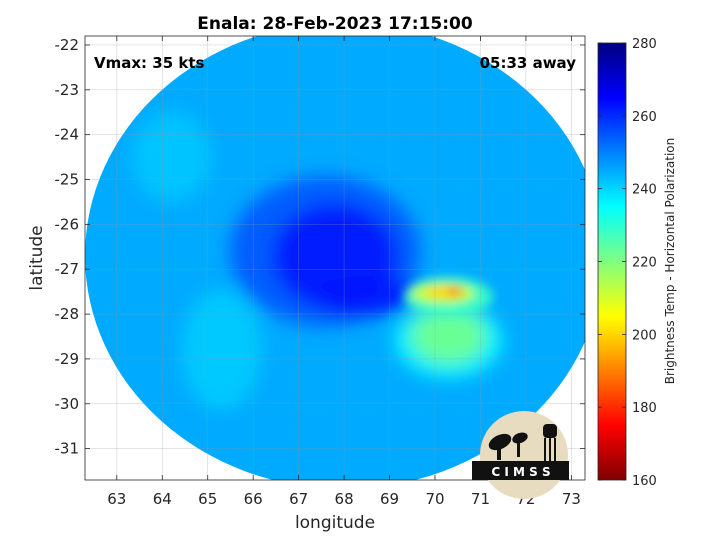 The image size is (720, 540). What do you see at coordinates (389, 499) in the screenshot?
I see `x-tick-label: 69` at bounding box center [389, 499].